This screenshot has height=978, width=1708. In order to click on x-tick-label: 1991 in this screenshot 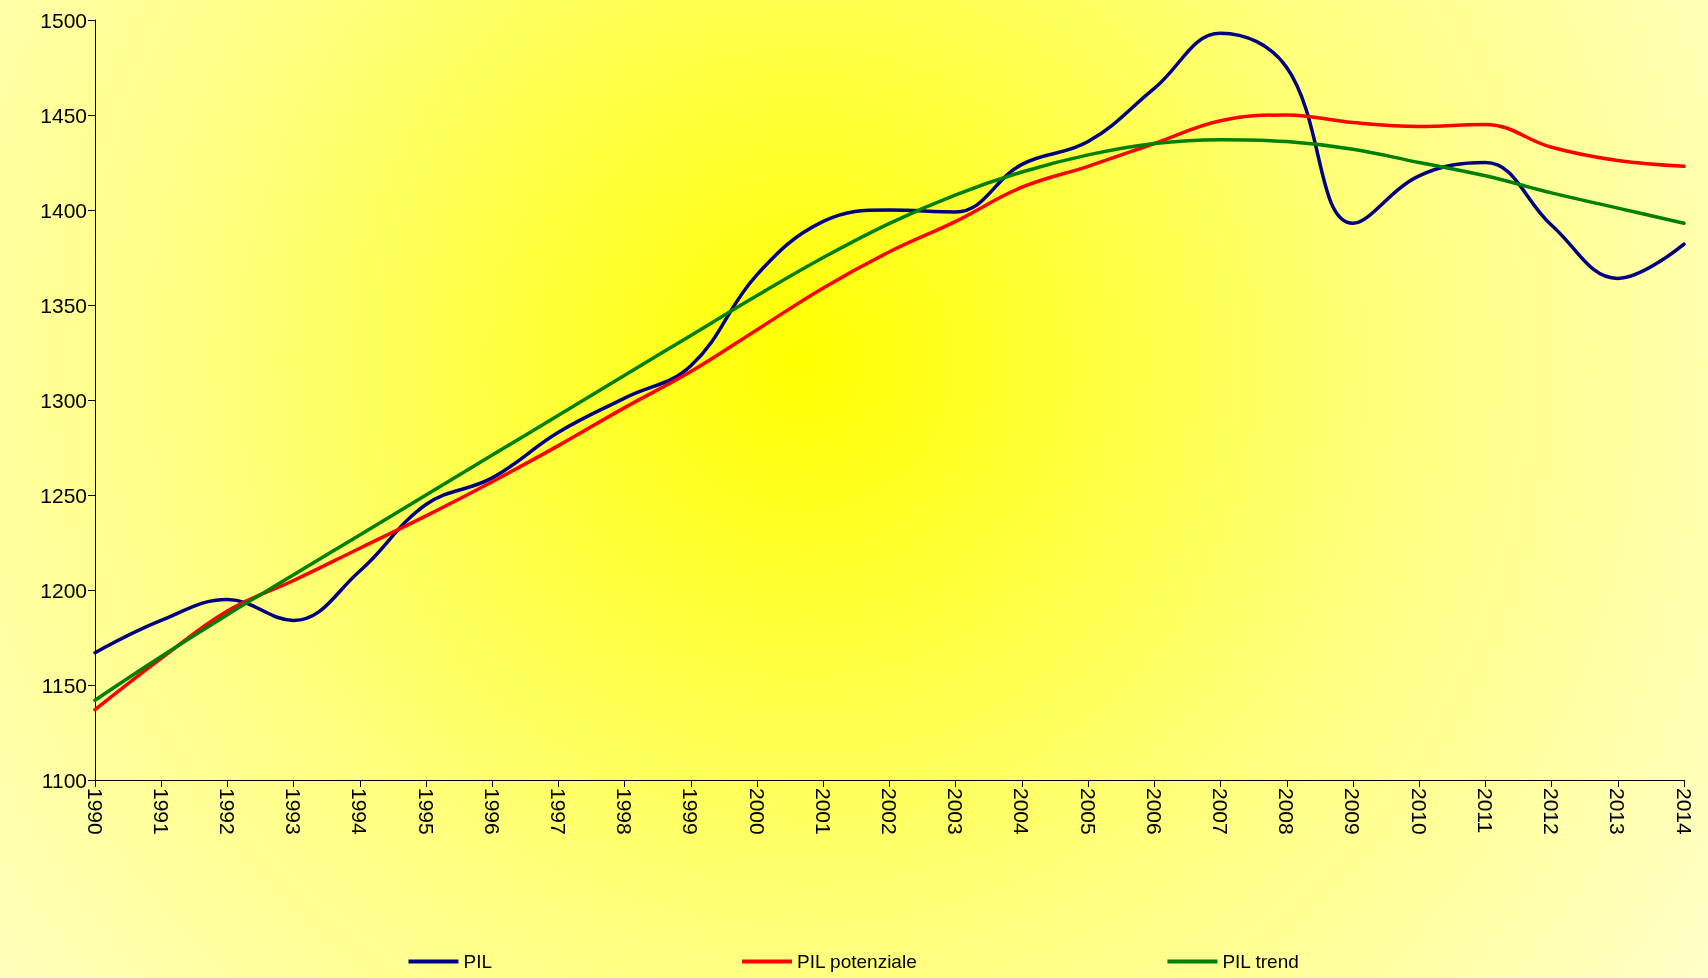, I will do `click(161, 811)`.